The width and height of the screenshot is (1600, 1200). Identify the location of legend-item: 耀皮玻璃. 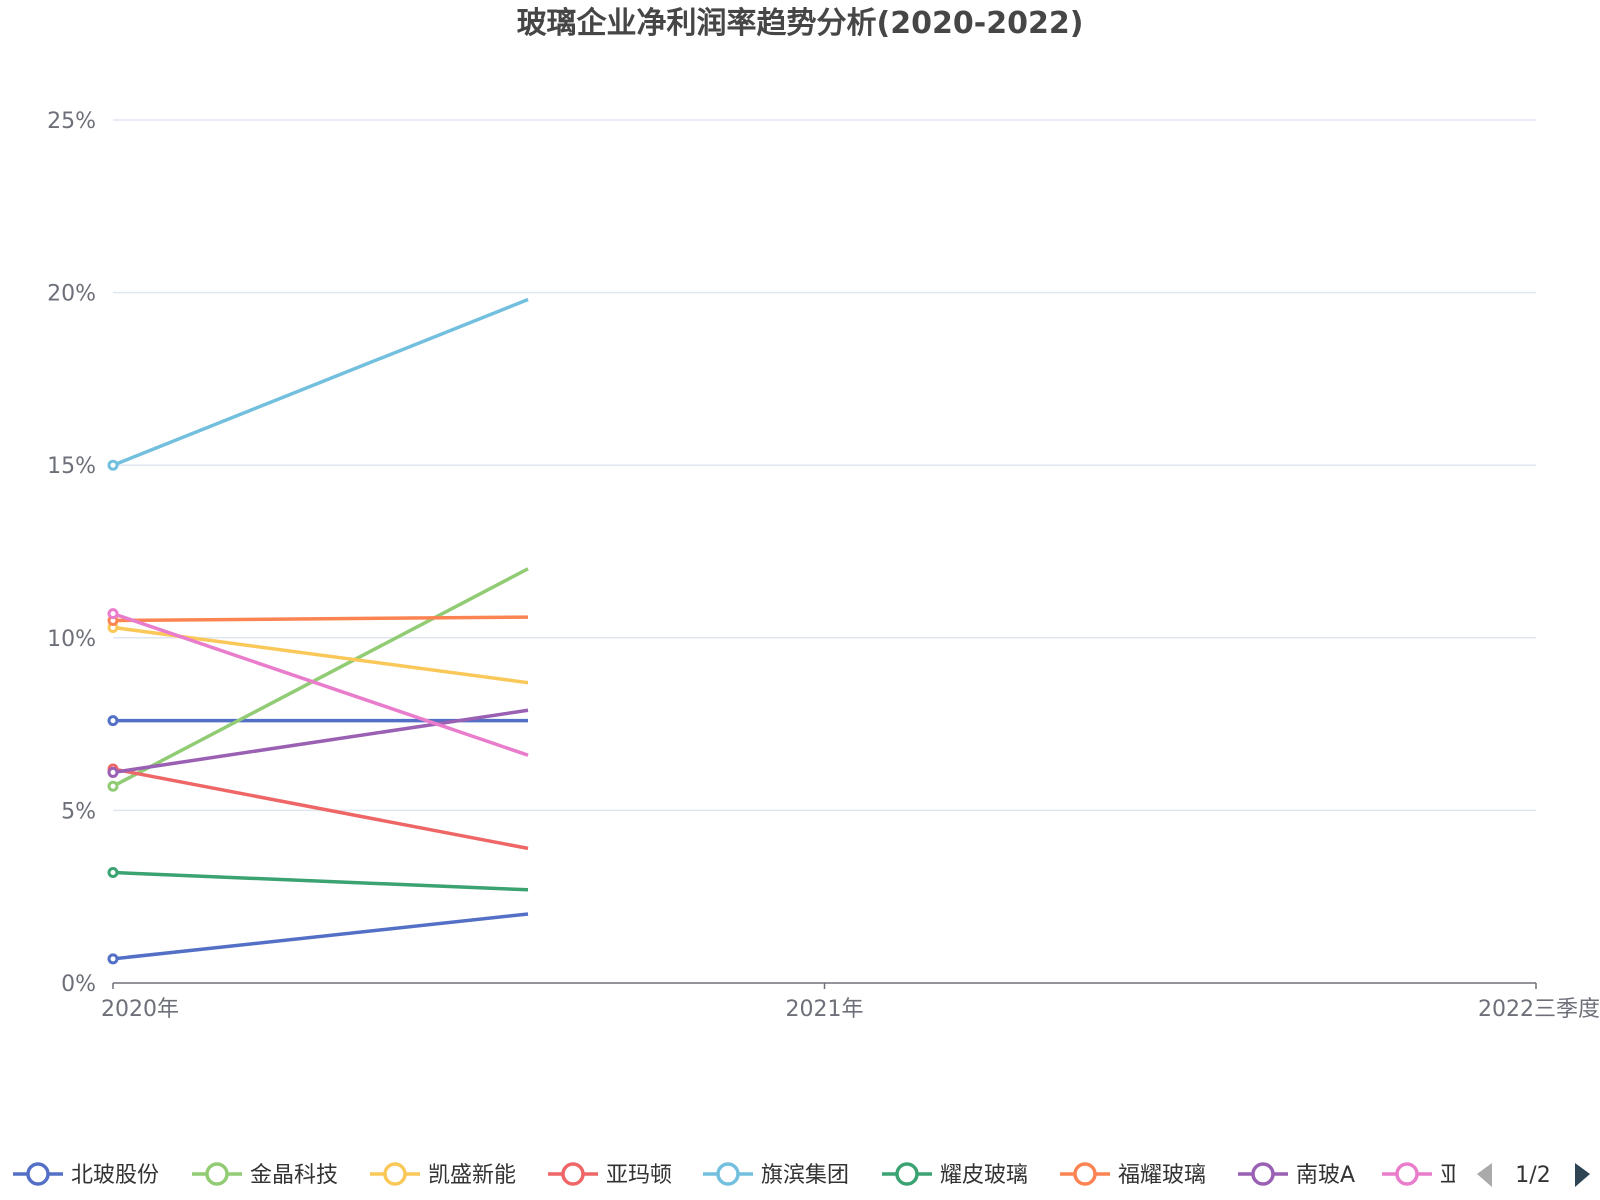
(955, 1175).